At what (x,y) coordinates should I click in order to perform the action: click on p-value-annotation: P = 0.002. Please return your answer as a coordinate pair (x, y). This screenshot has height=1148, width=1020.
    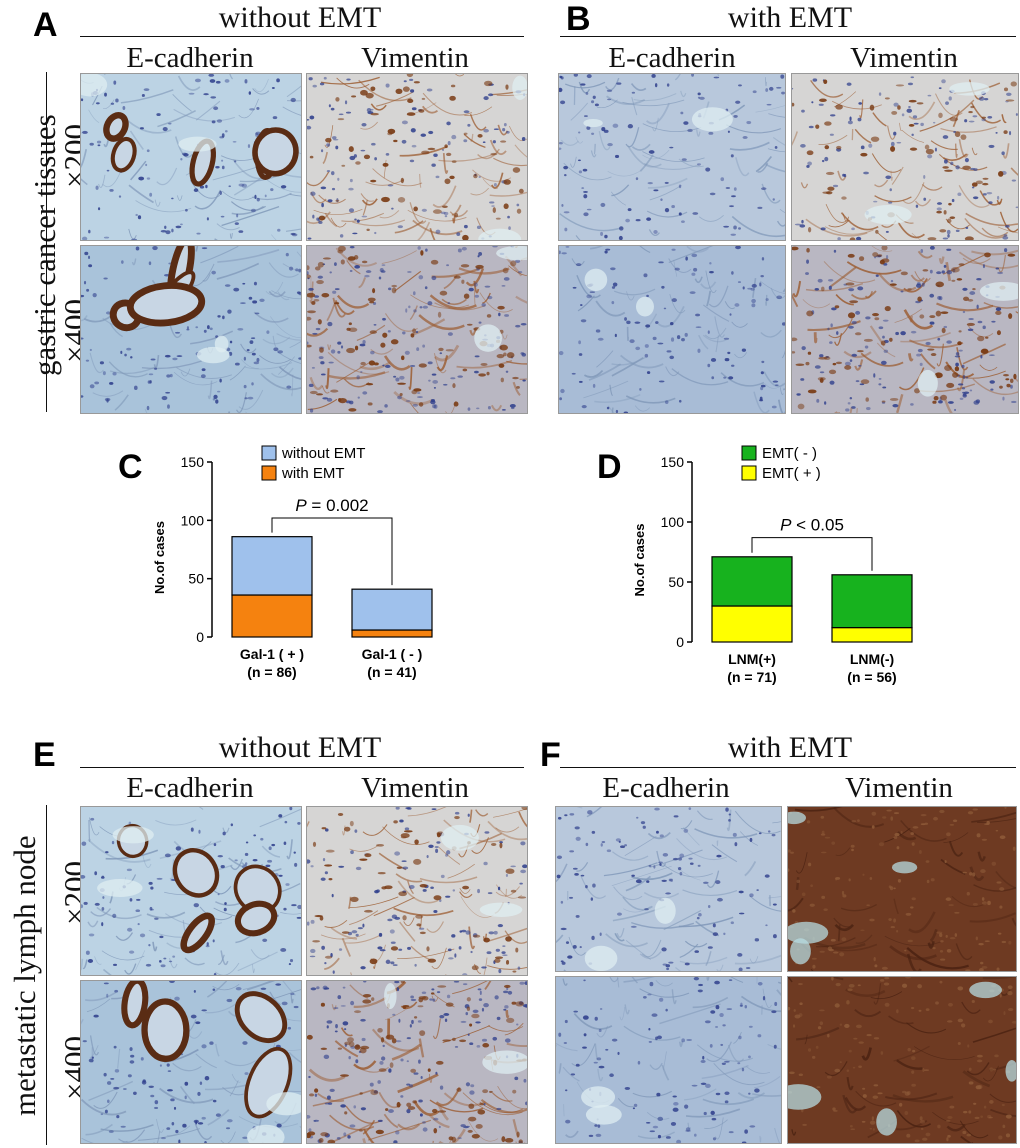
    Looking at the image, I should click on (331, 505).